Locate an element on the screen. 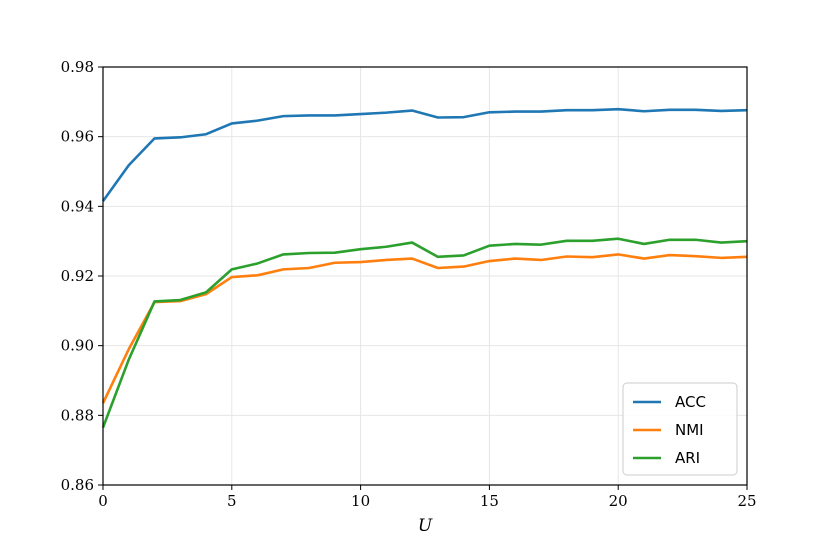  legend-box is located at coordinates (680, 429).